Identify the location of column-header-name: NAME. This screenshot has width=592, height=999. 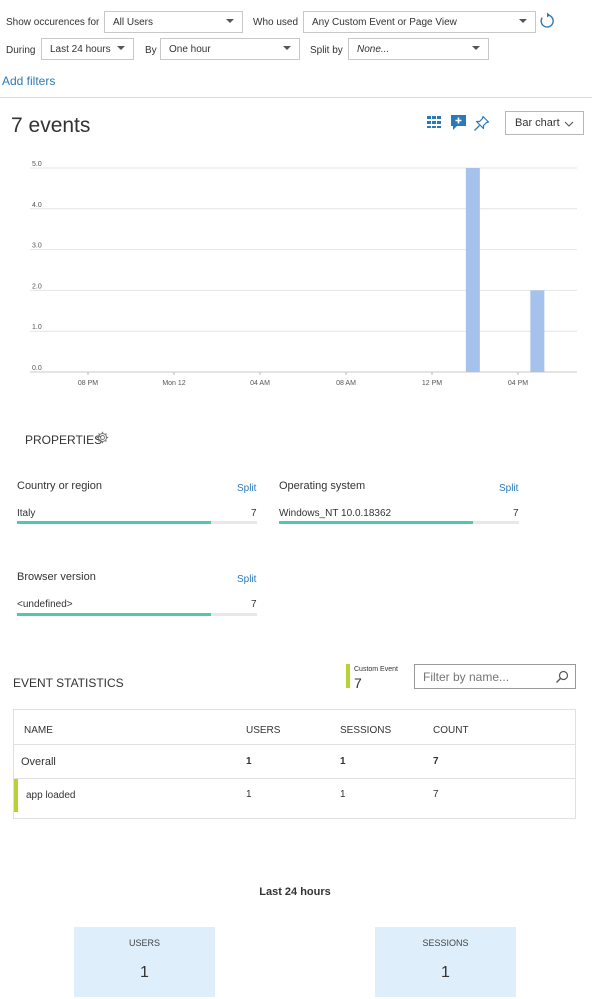
(38, 730).